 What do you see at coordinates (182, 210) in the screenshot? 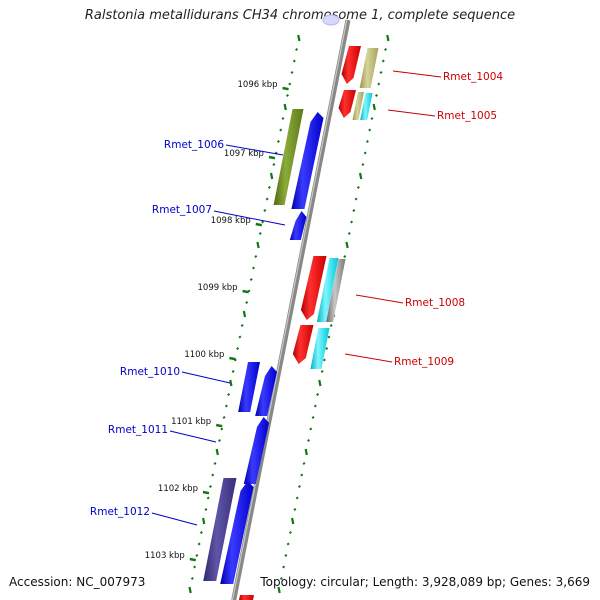
I see `gene-label-rmet-1007: Rmet_1007` at bounding box center [182, 210].